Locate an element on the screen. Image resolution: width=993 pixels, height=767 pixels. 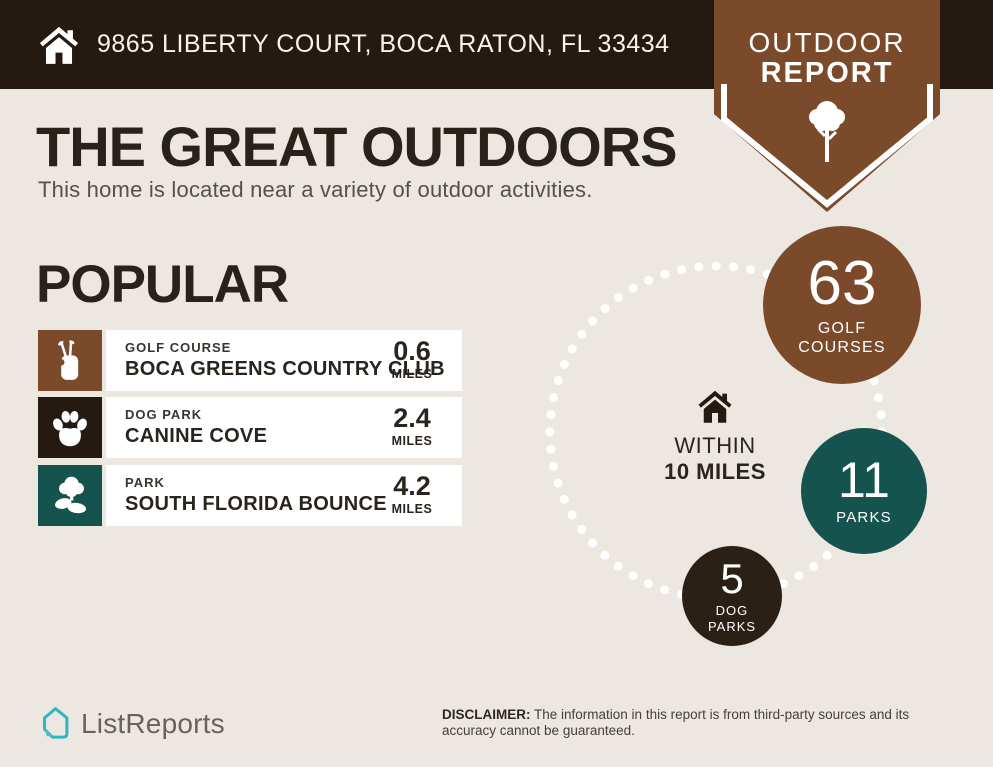
stat-circle-parks: 11 PARKS is located at coordinates (864, 491).